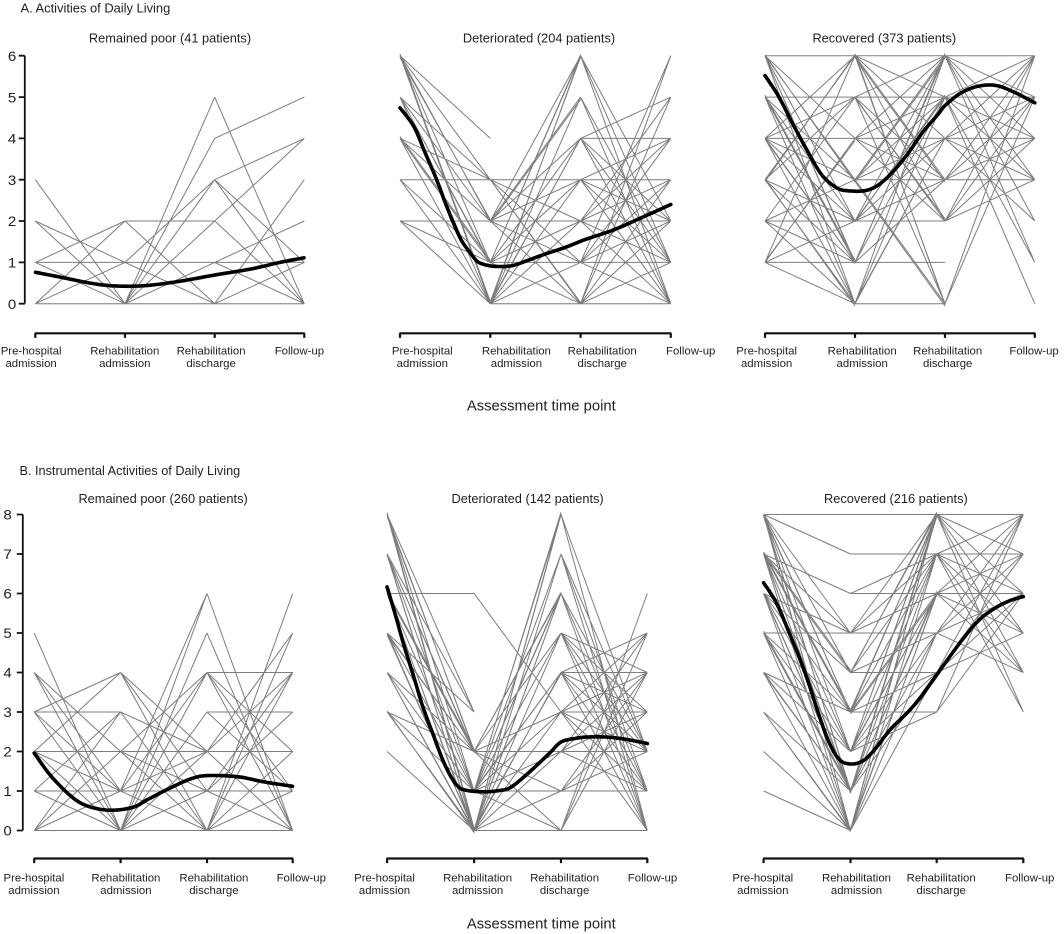 The image size is (1064, 934). Describe the element at coordinates (884, 38) in the screenshot. I see `svg-text: Recovered (373 patients)` at that location.